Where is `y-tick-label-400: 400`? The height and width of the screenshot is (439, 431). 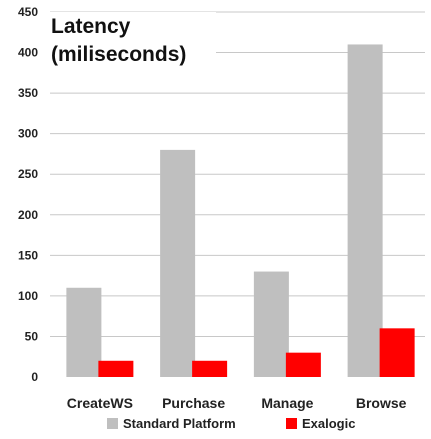
y-tick-label-400: 400 is located at coordinates (28, 53).